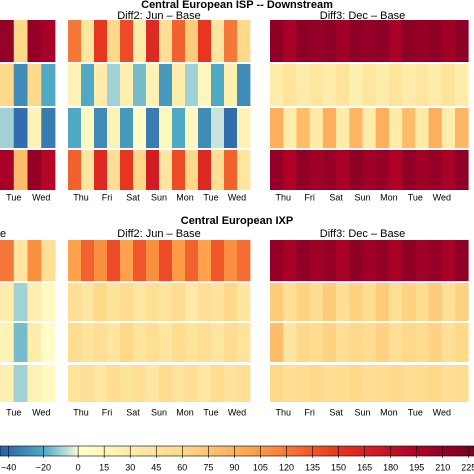 The height and width of the screenshot is (474, 474). I want to click on colorbar-tick-label: 0, so click(78, 467).